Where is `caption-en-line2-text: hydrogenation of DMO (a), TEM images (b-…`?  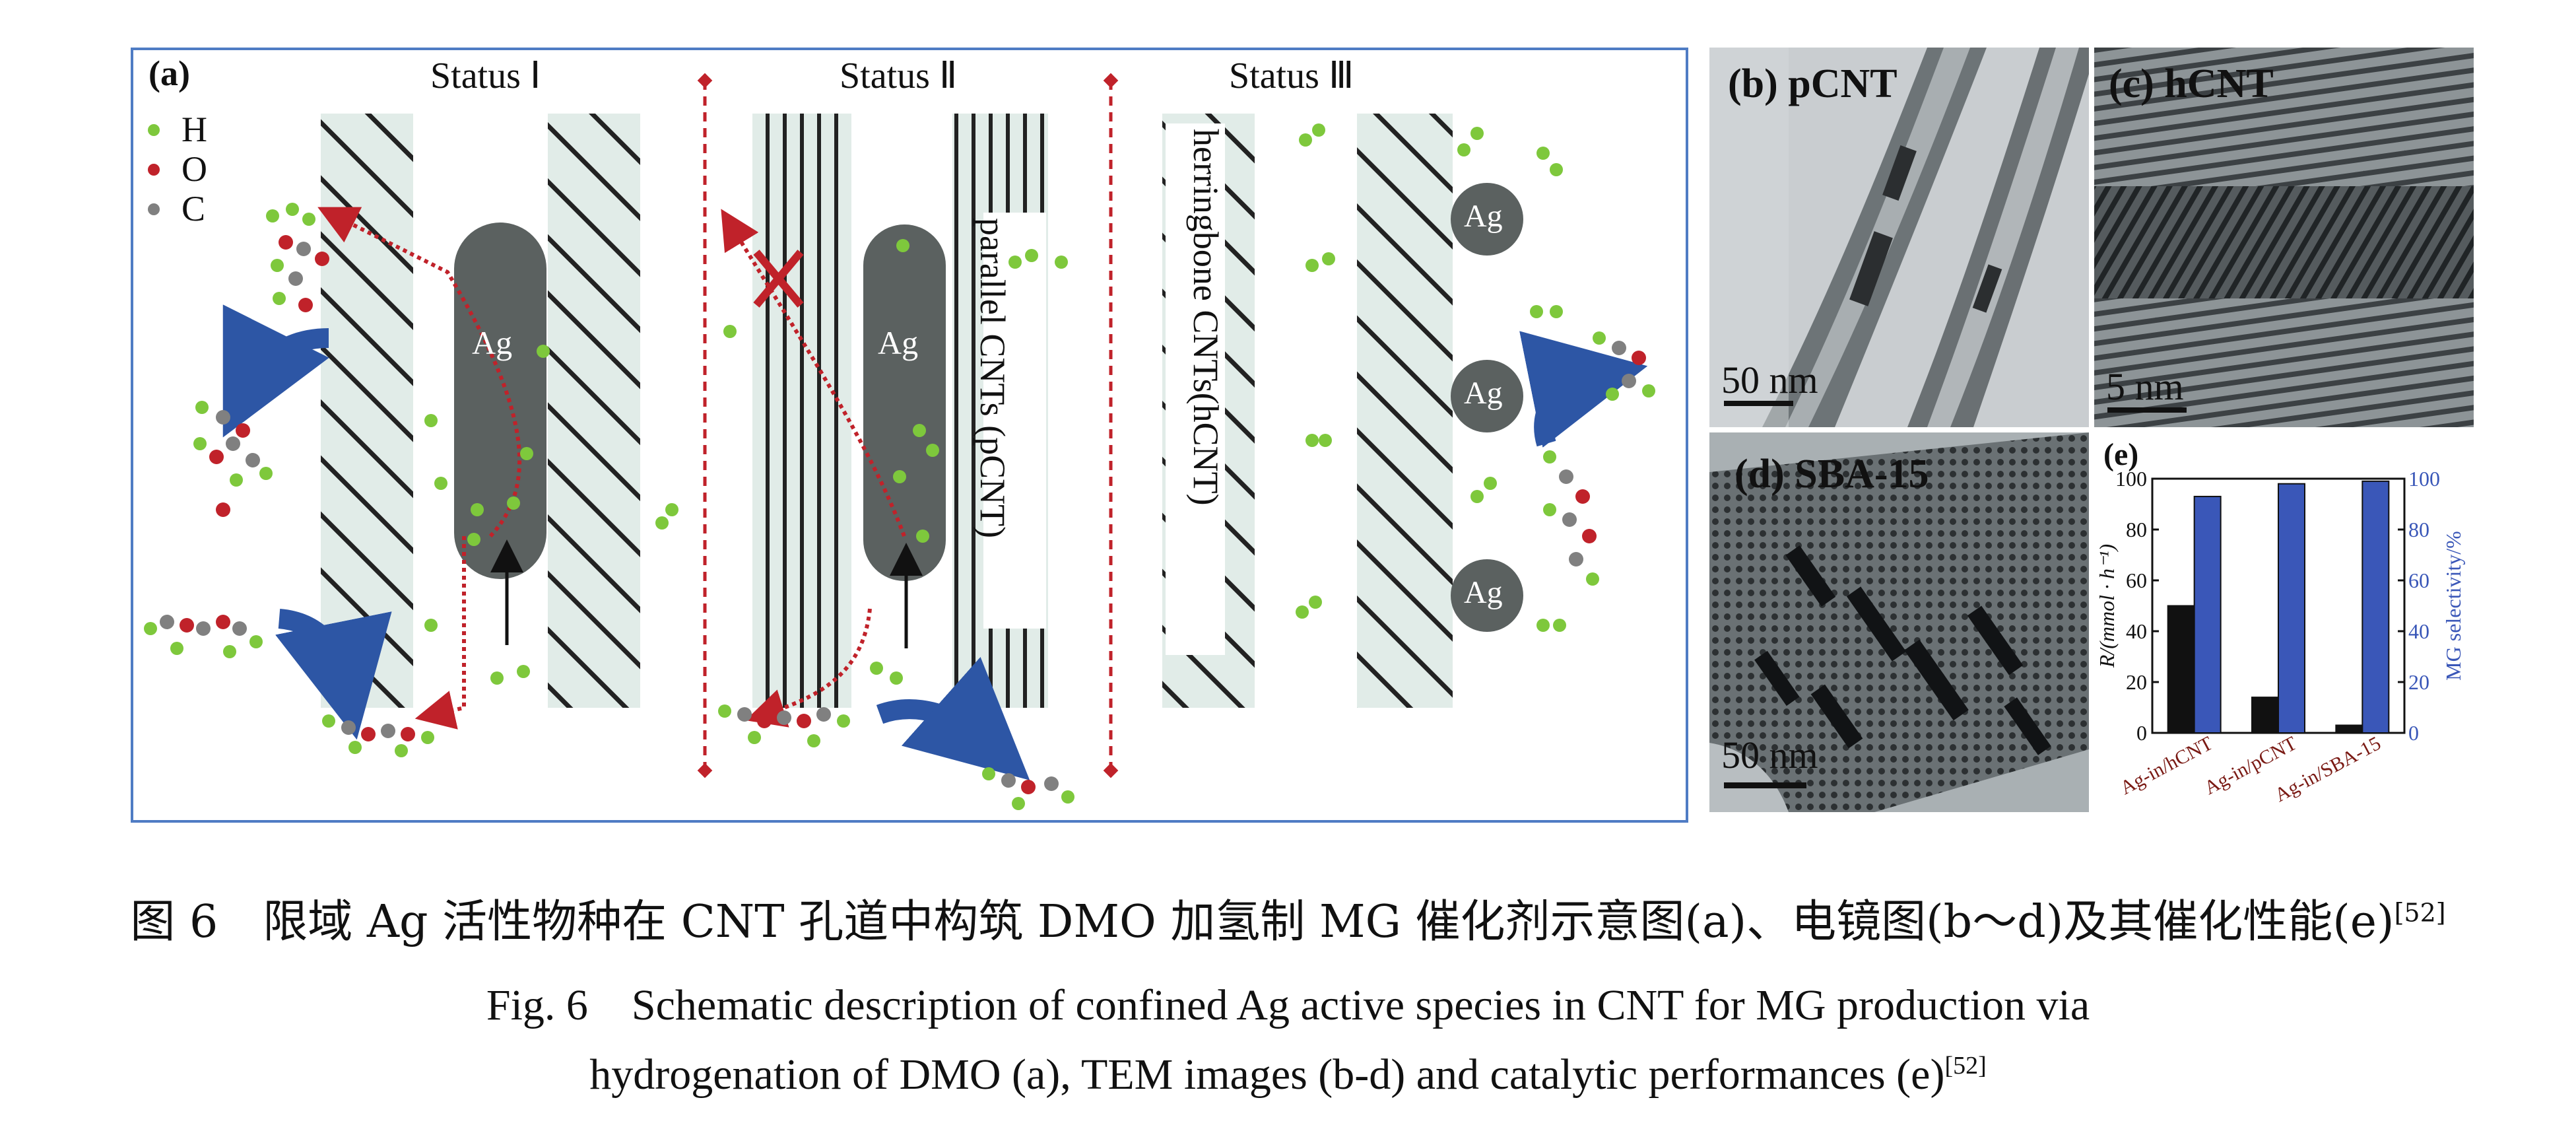 caption-en-line2-text: hydrogenation of DMO (a), TEM images (b-… is located at coordinates (1267, 1074).